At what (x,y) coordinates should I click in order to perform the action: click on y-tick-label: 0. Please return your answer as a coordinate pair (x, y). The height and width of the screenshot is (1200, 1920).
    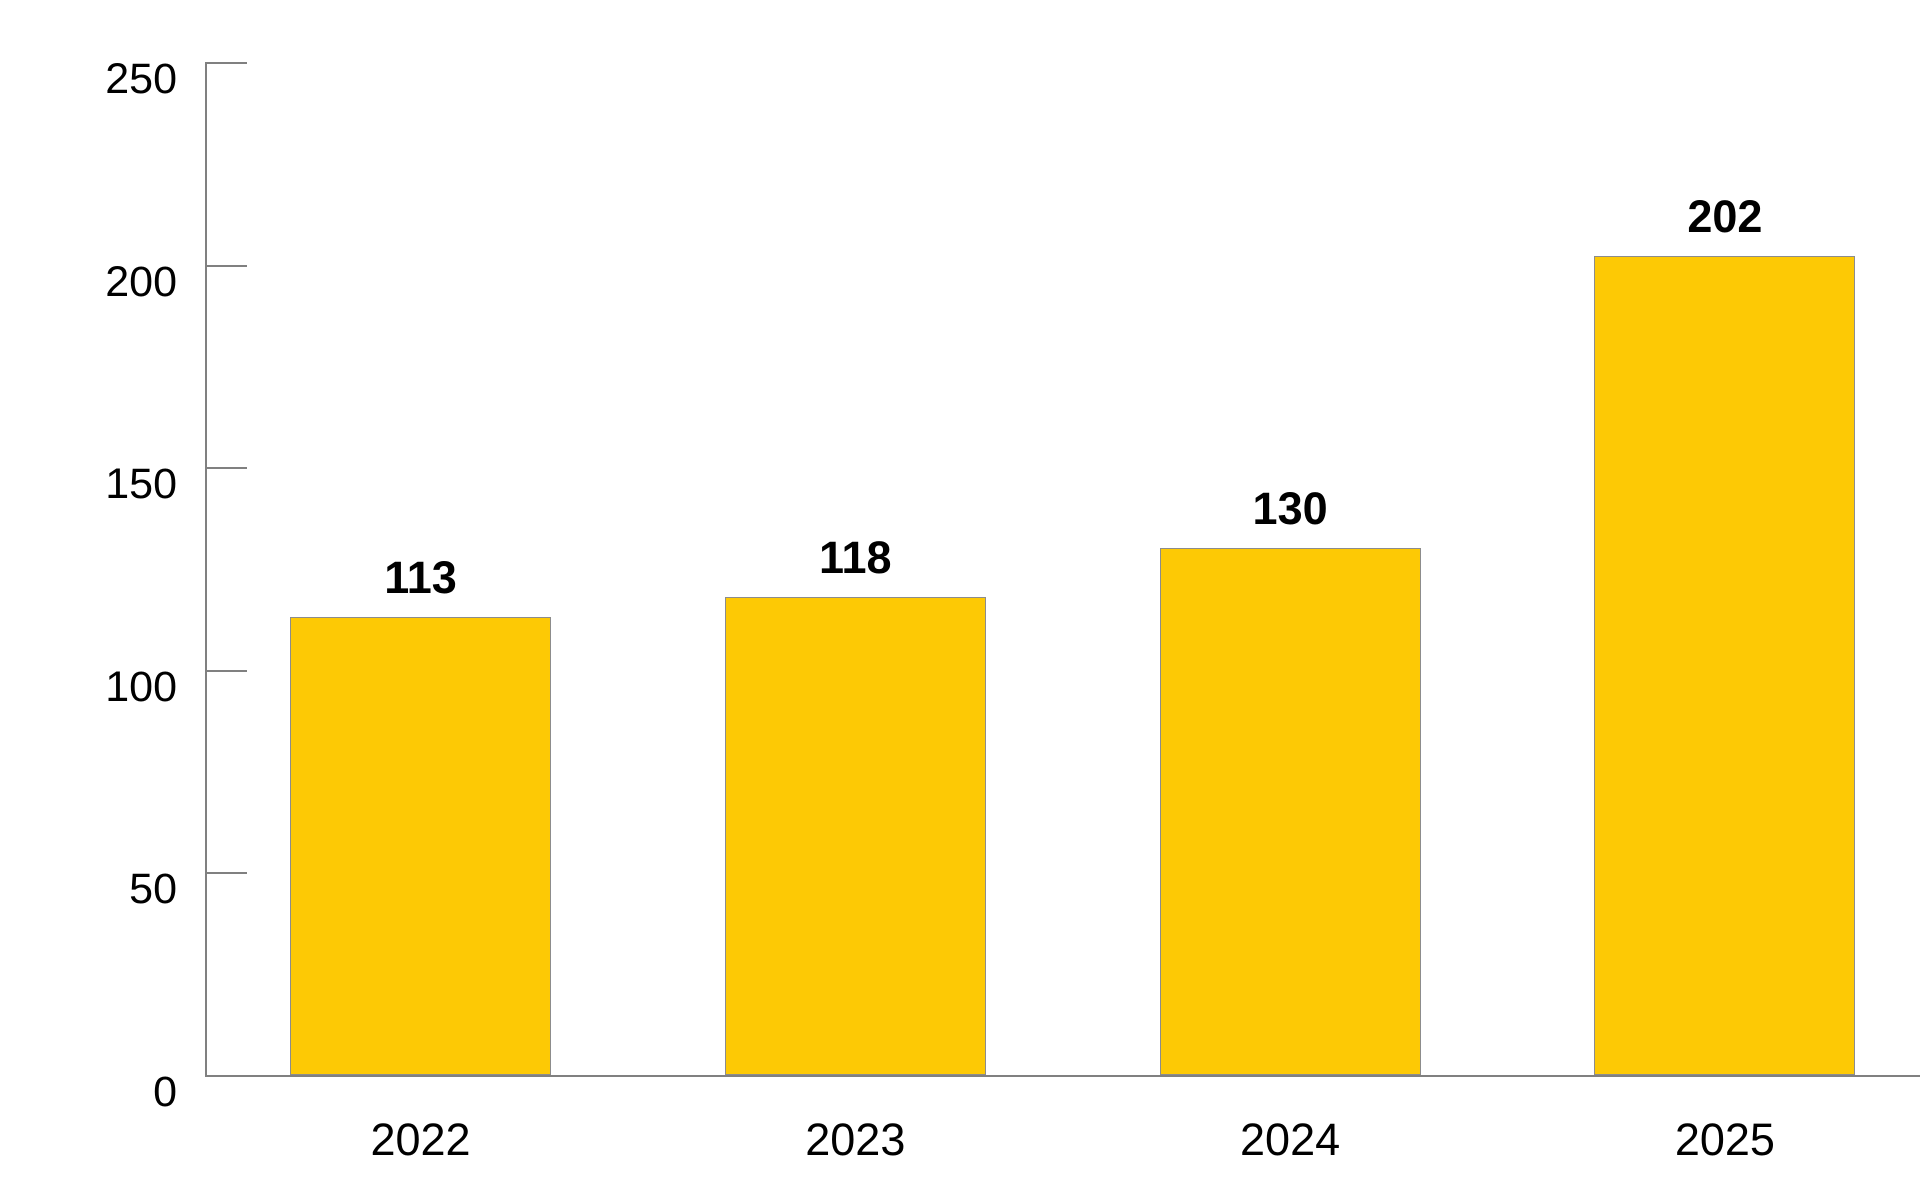
    Looking at the image, I should click on (165, 1092).